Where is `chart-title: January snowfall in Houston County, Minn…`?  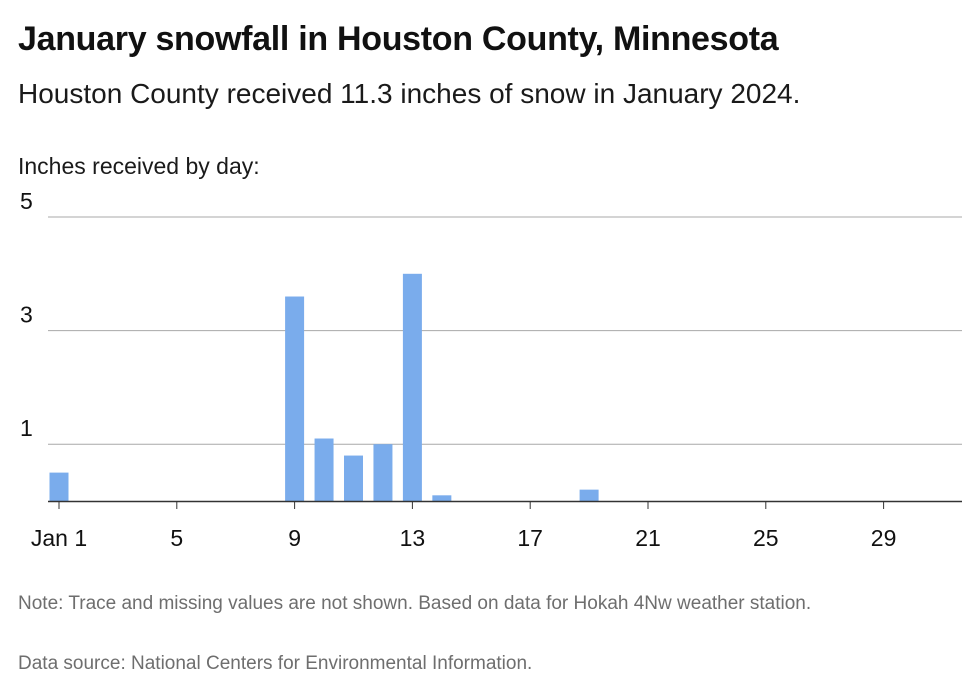
chart-title: January snowfall in Houston County, Minn… is located at coordinates (398, 39).